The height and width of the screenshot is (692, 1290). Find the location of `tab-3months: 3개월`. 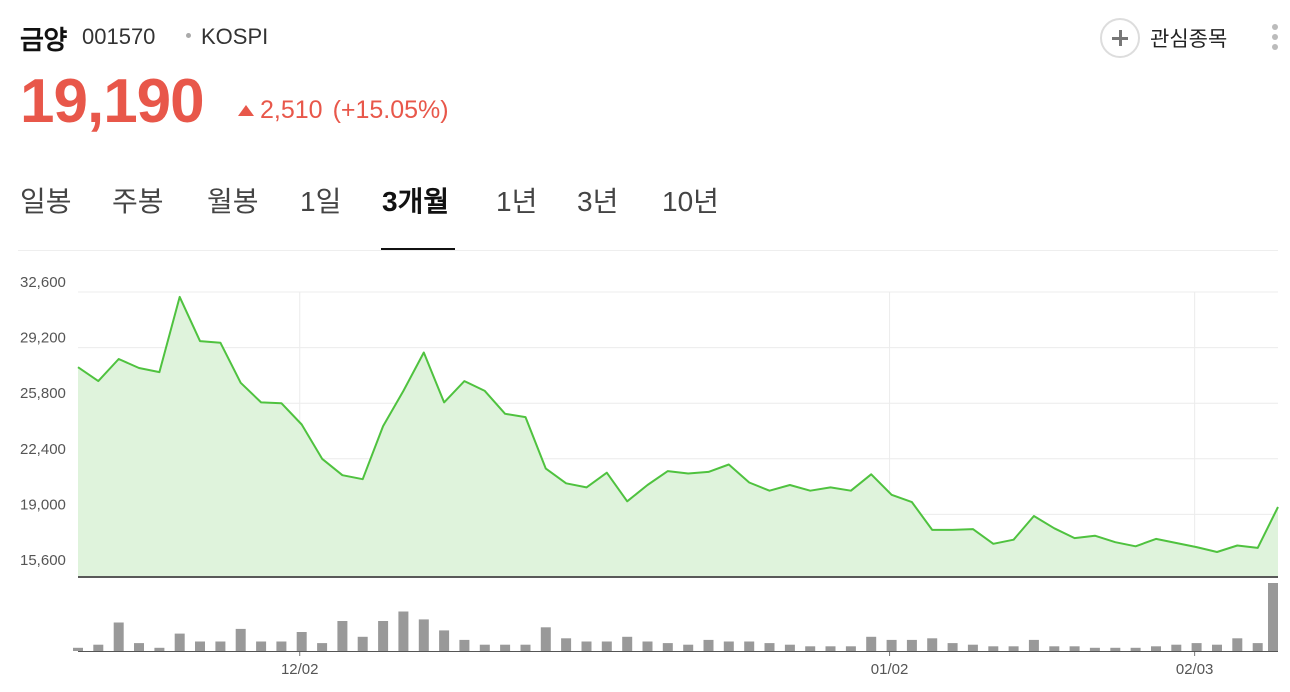

tab-3months: 3개월 is located at coordinates (416, 201).